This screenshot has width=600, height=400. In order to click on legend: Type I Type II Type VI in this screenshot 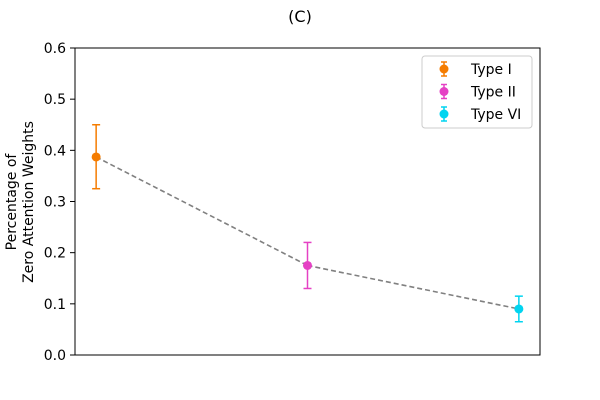, I will do `click(477, 92)`.